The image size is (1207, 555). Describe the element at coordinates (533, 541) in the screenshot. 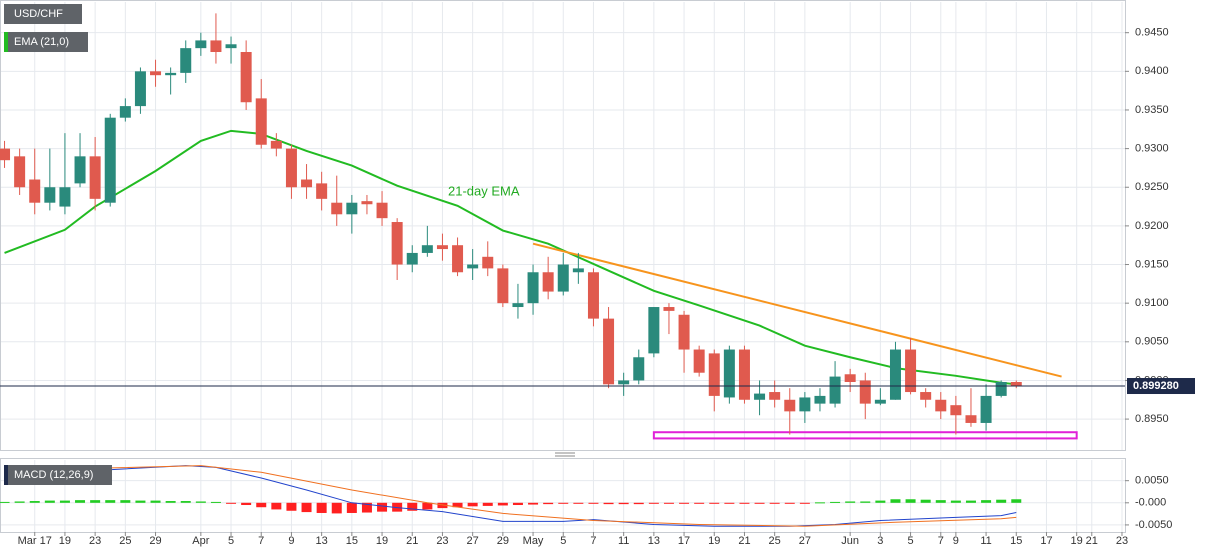

I see `x-tick-label: May` at that location.